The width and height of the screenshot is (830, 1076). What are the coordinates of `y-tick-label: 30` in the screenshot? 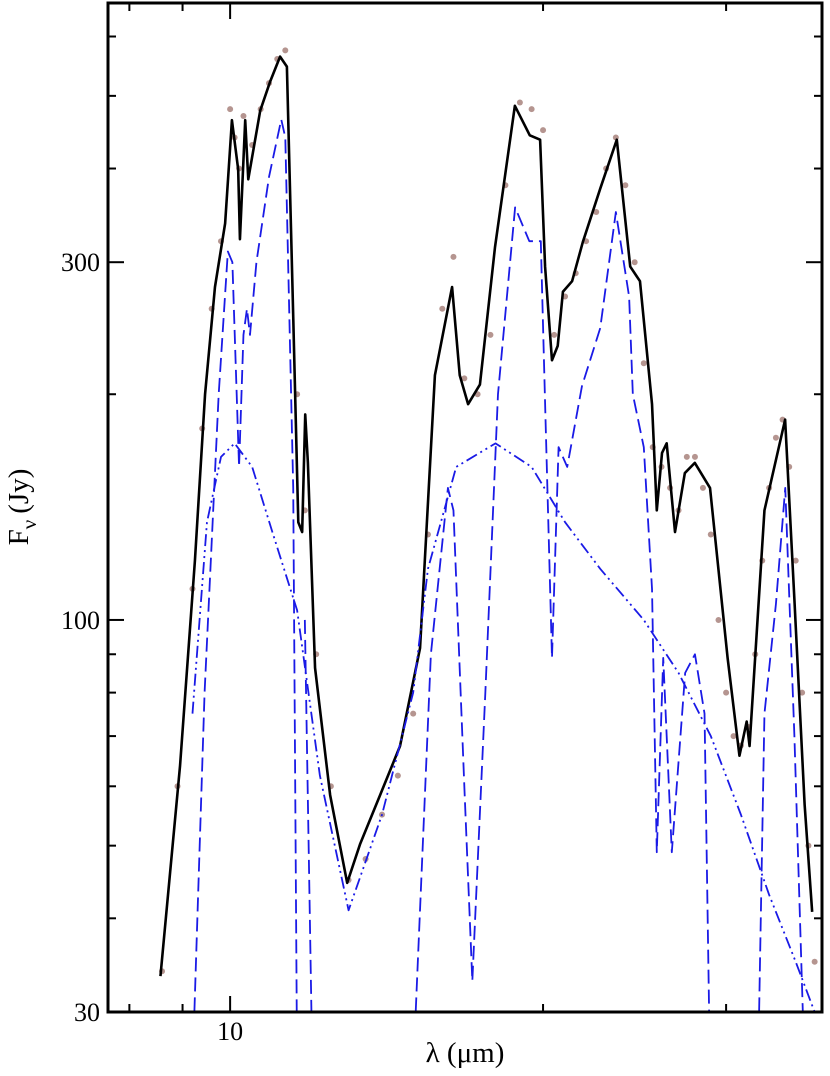 It's located at (87, 1012).